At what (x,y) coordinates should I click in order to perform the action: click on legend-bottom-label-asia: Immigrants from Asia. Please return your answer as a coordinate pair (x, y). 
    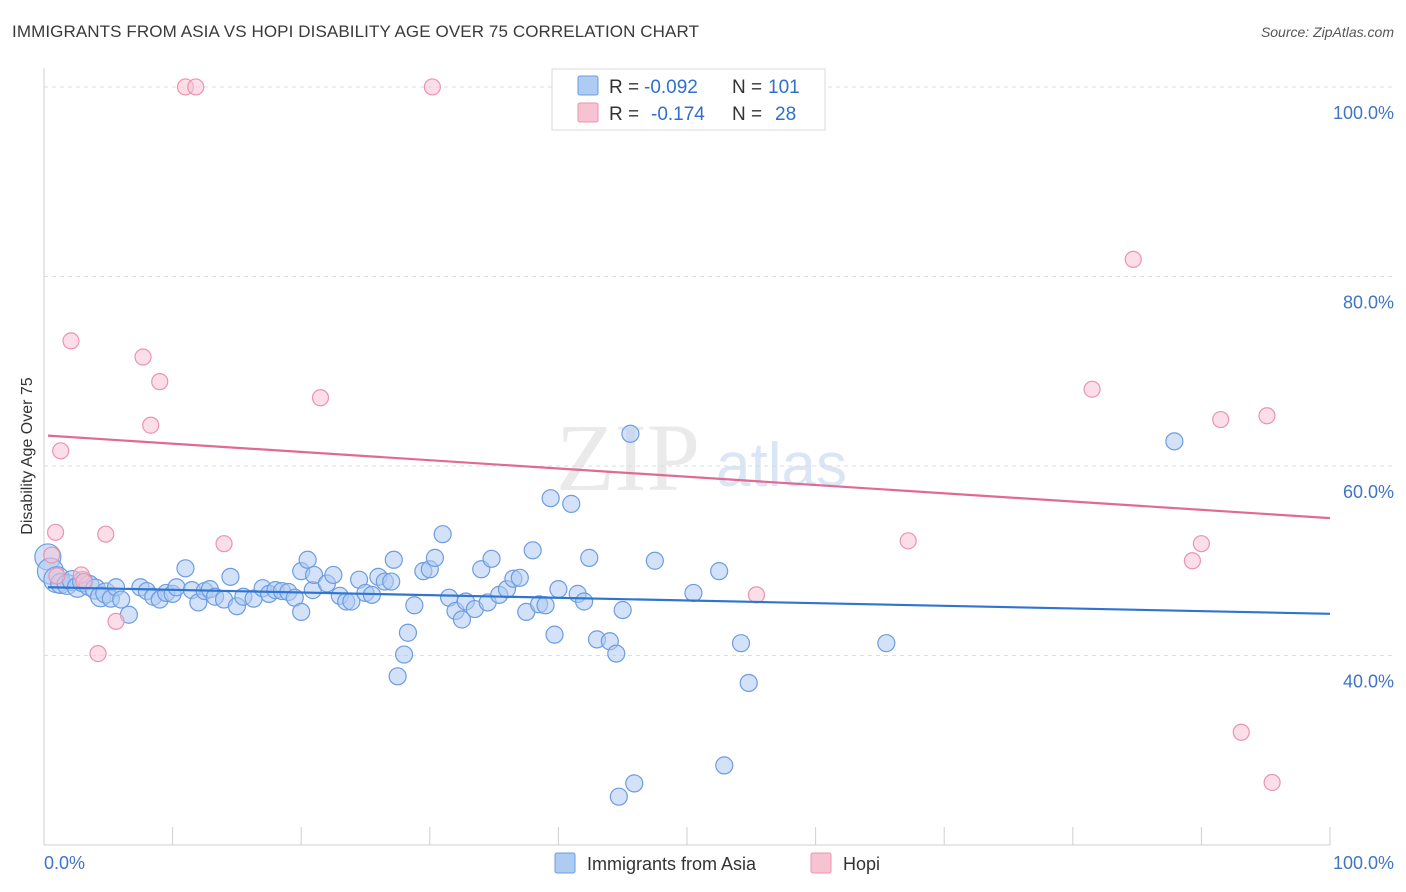
    Looking at the image, I should click on (672, 864).